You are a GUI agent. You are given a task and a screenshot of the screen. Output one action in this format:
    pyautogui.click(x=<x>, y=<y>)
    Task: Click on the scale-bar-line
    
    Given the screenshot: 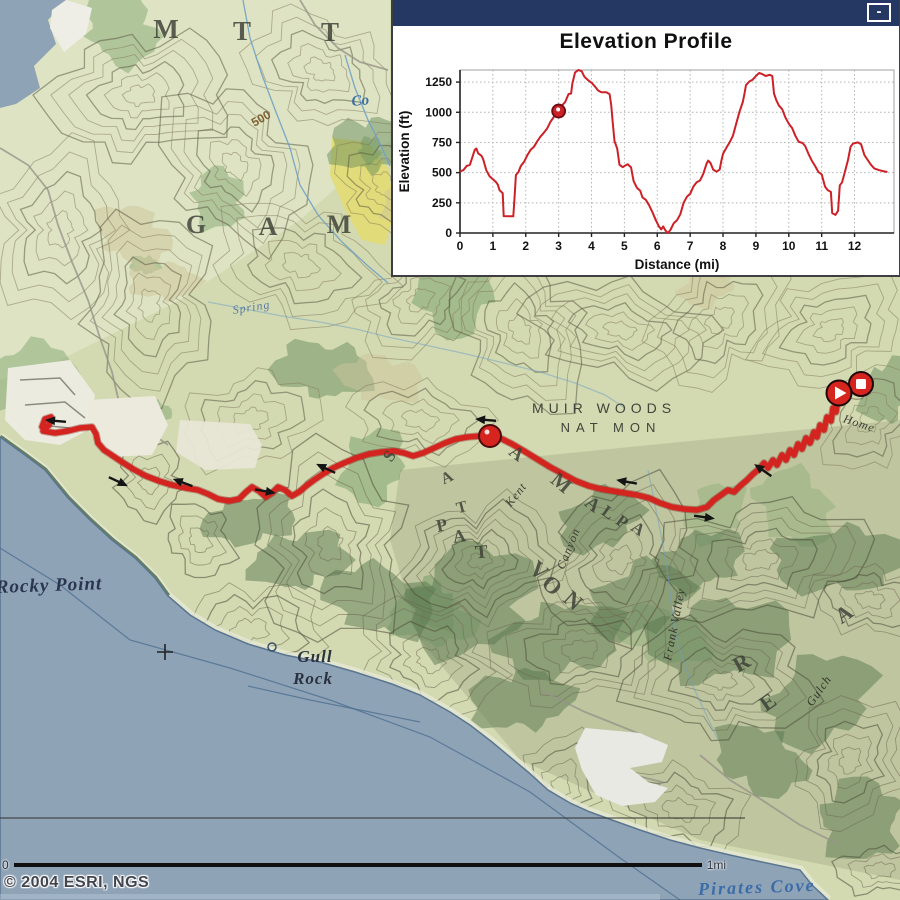 What is the action you would take?
    pyautogui.click(x=357, y=865)
    